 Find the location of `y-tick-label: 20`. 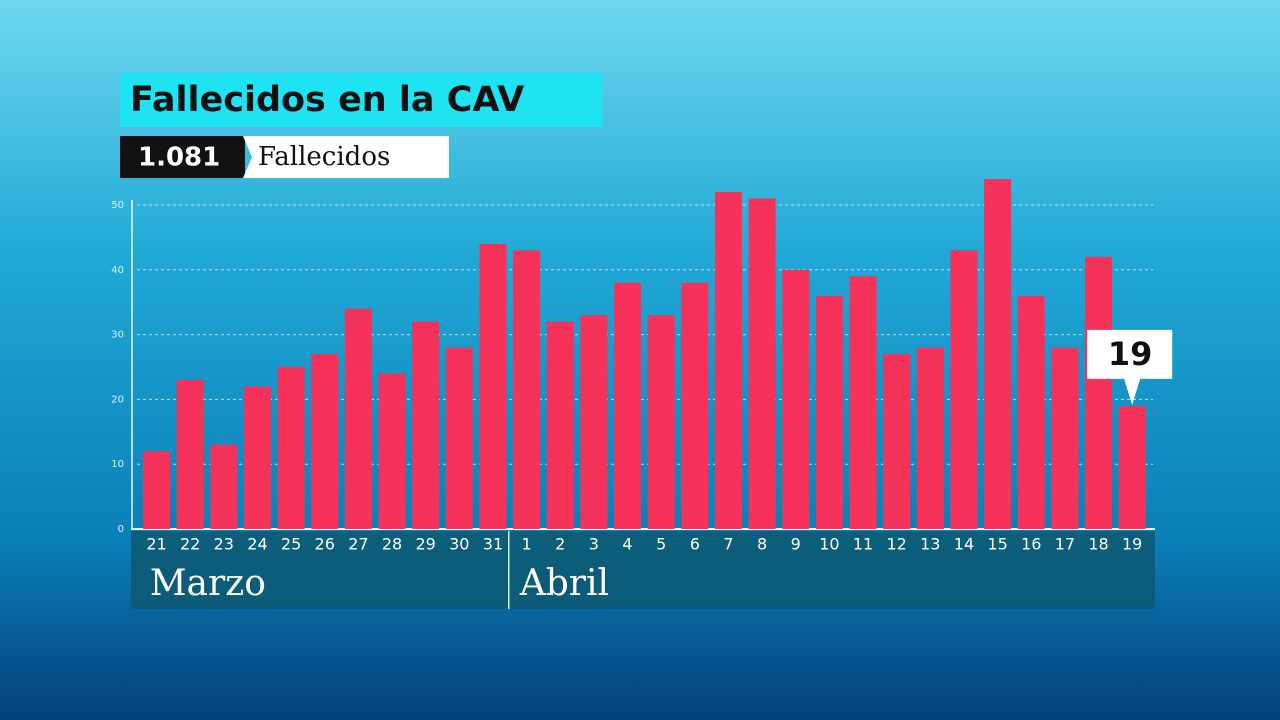

y-tick-label: 20 is located at coordinates (117, 399).